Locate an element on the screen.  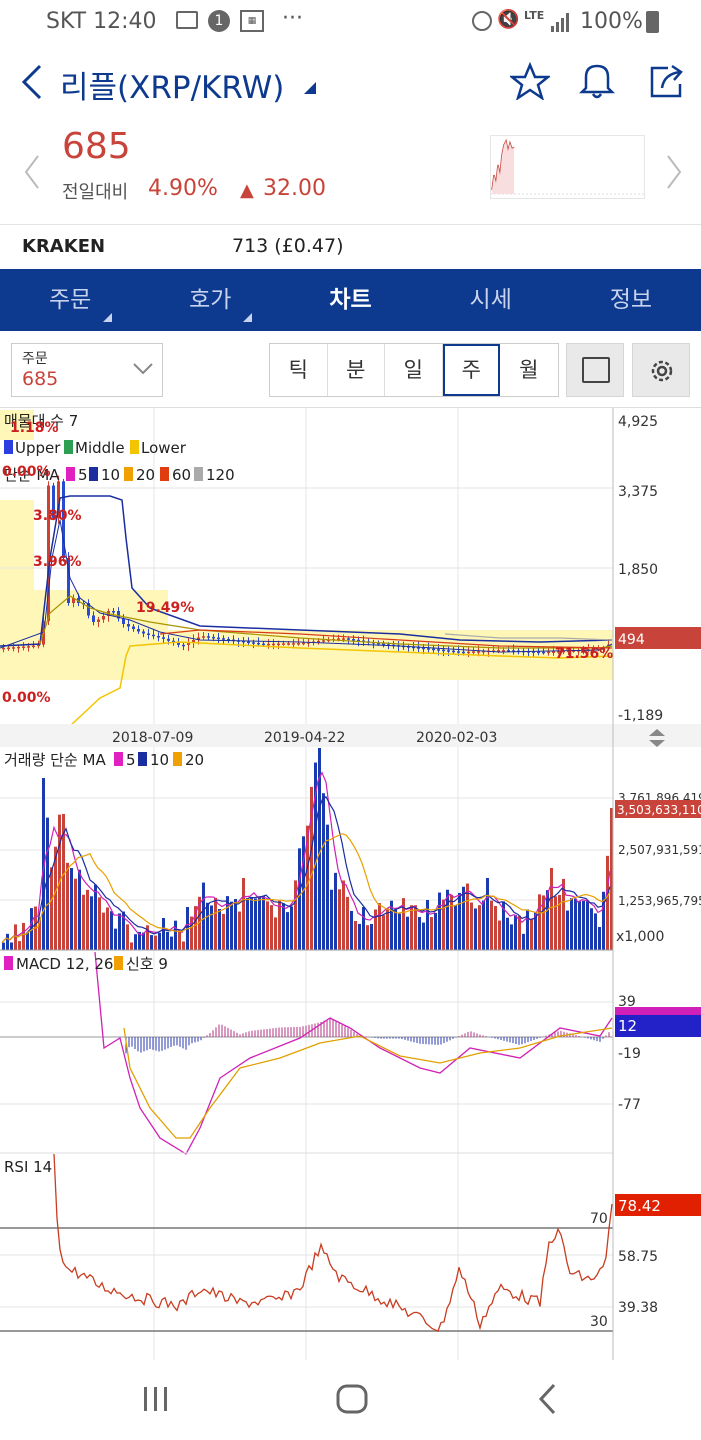
rsi-panel: RSI 14 70 30 78.42 58.75 39.38 is located at coordinates (350, 1242).